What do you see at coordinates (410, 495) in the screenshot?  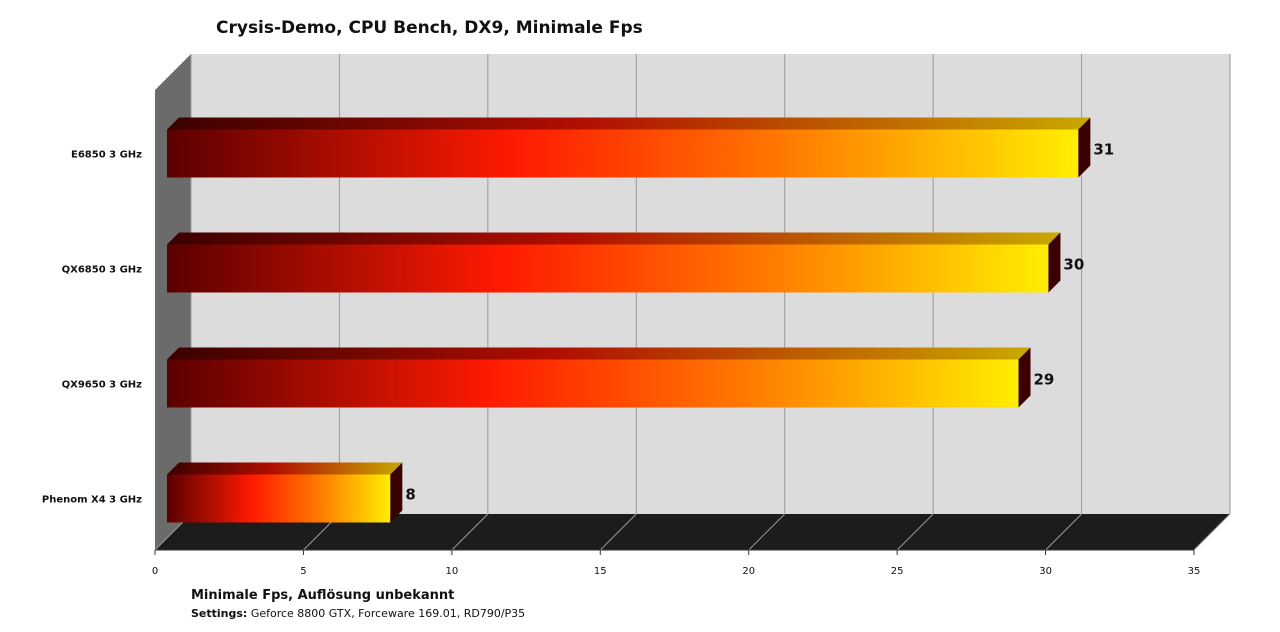 I see `data-label: 8` at bounding box center [410, 495].